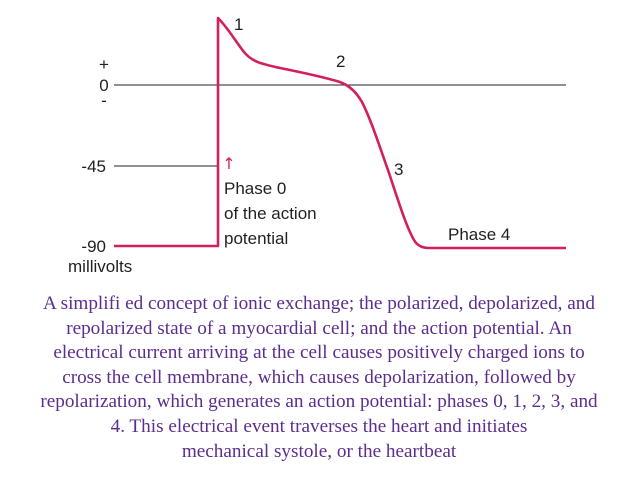 The image size is (638, 479). Describe the element at coordinates (103, 85) in the screenshot. I see `zero-label: 0` at that location.